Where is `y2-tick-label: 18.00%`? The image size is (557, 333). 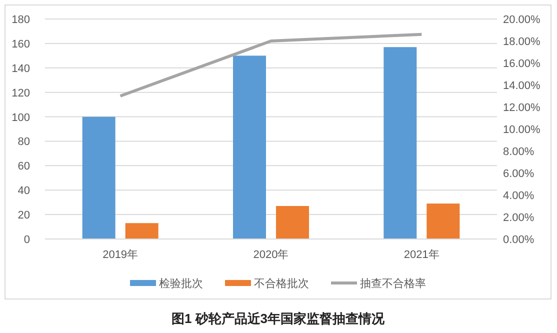 y2-tick-label: 18.00% is located at coordinates (522, 42).